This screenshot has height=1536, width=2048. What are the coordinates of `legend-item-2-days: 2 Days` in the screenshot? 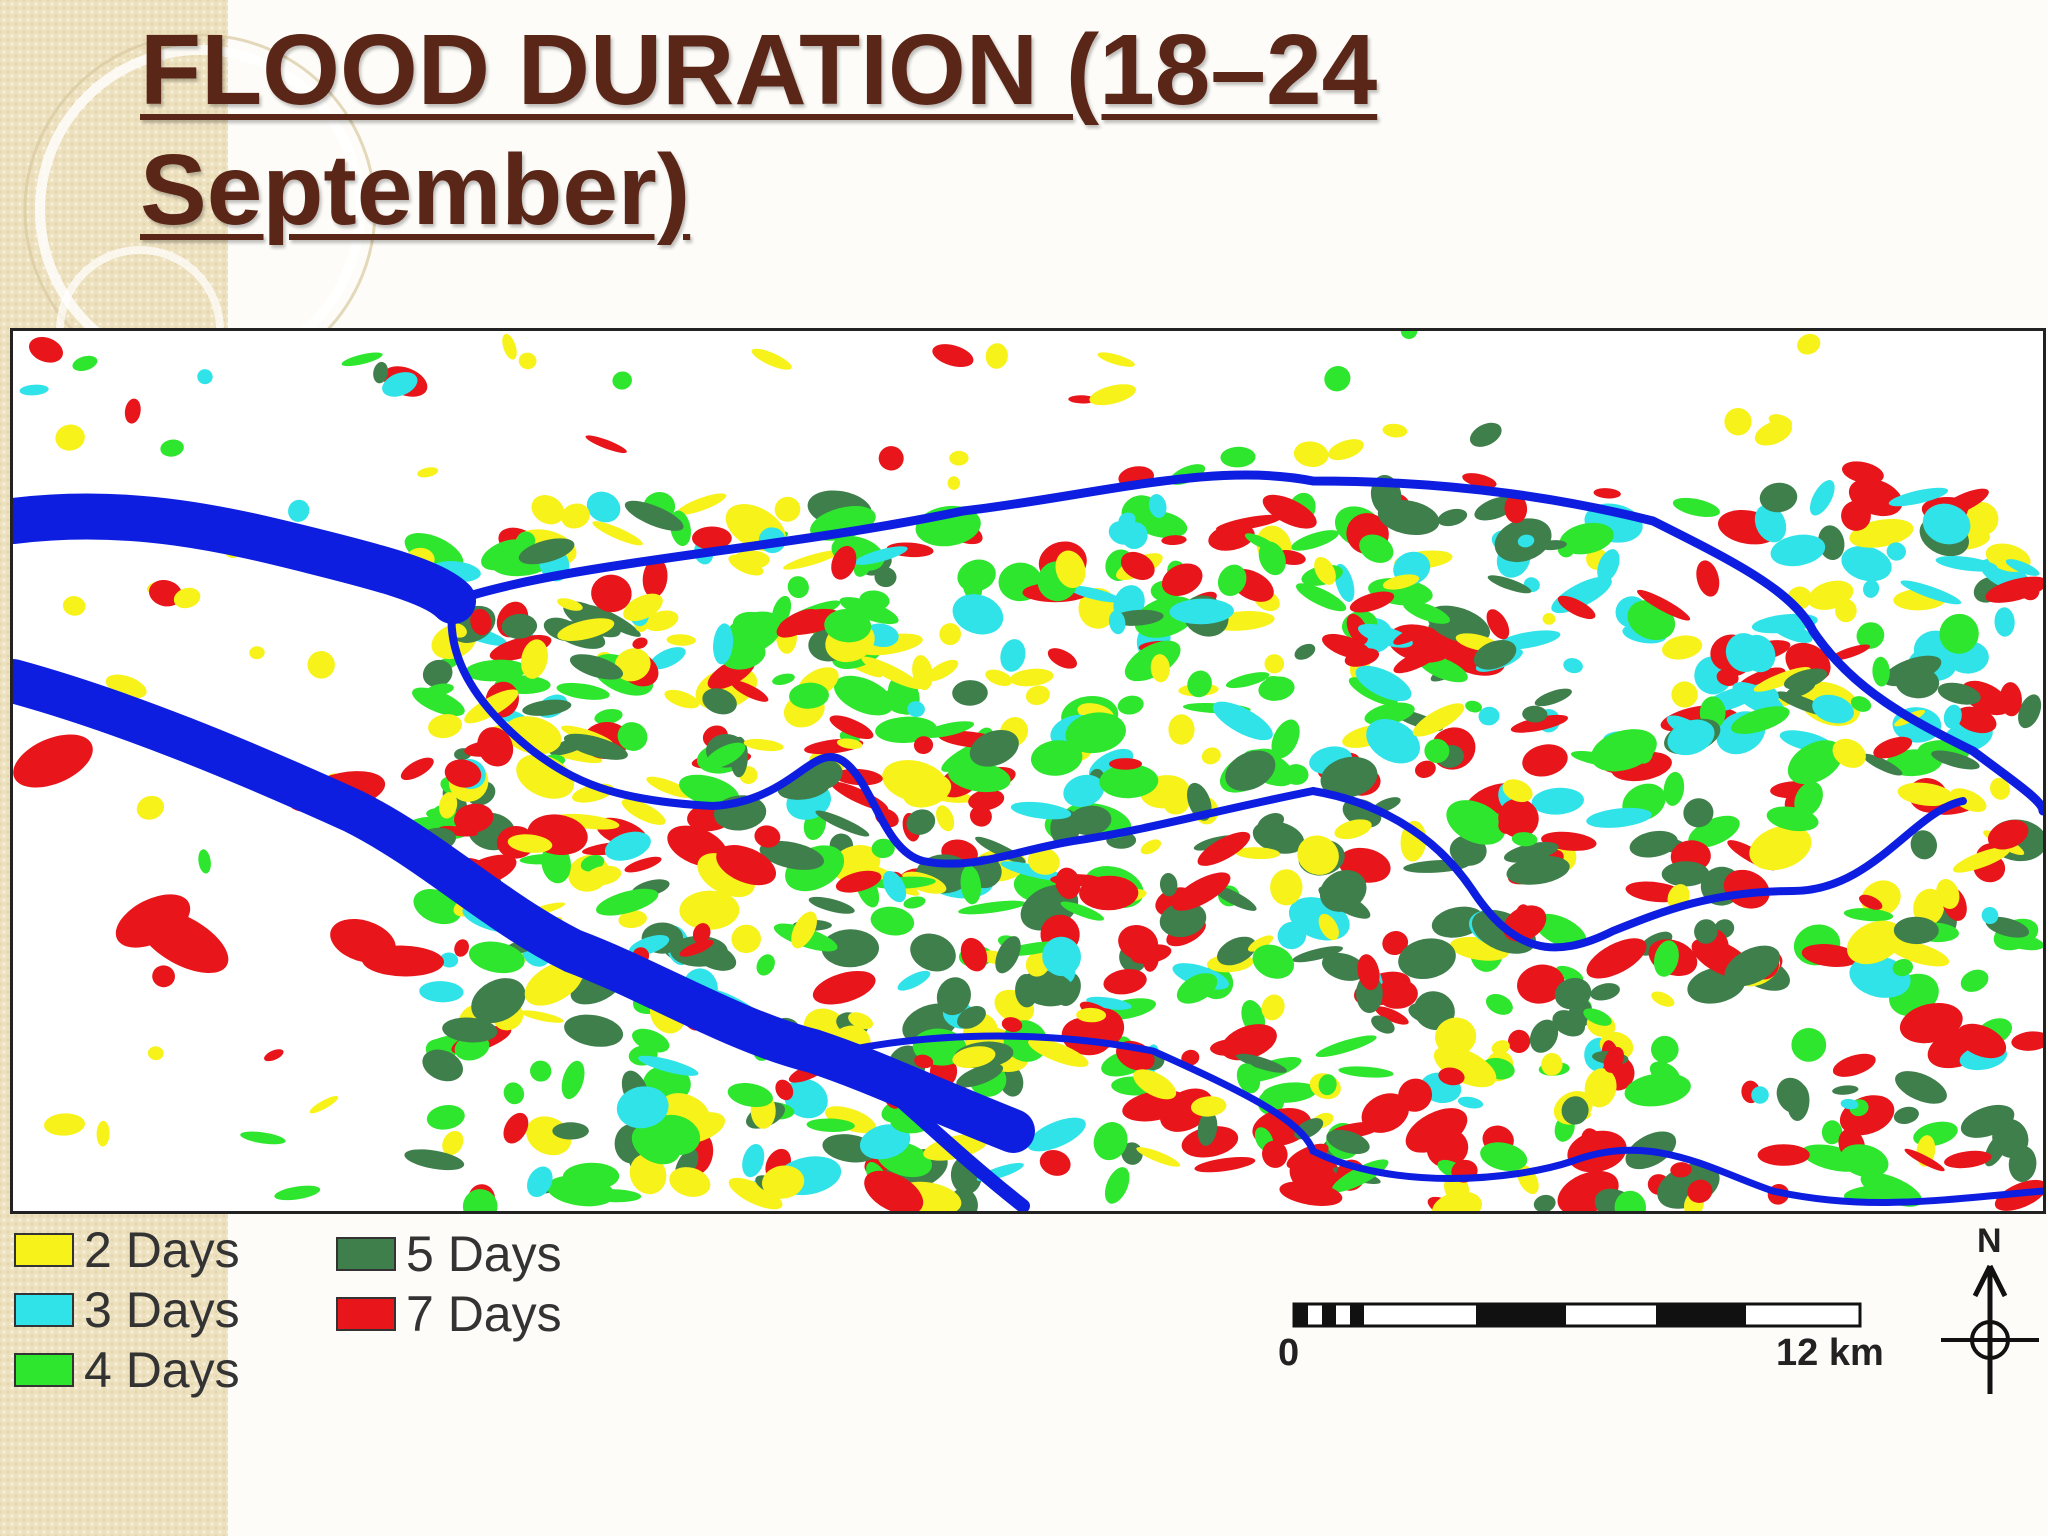 It's located at (127, 1250).